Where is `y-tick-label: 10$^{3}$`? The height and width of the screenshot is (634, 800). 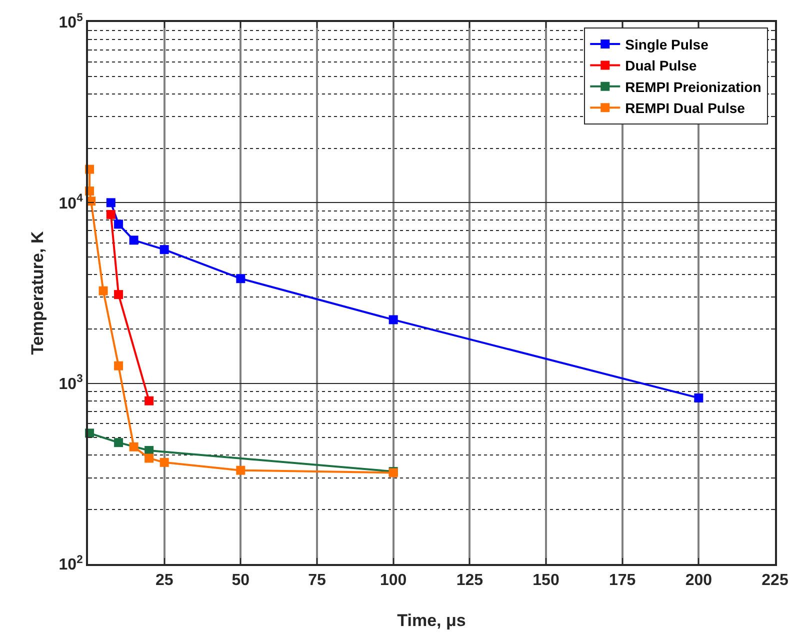
y-tick-label: 10$^{3}$ is located at coordinates (70, 383).